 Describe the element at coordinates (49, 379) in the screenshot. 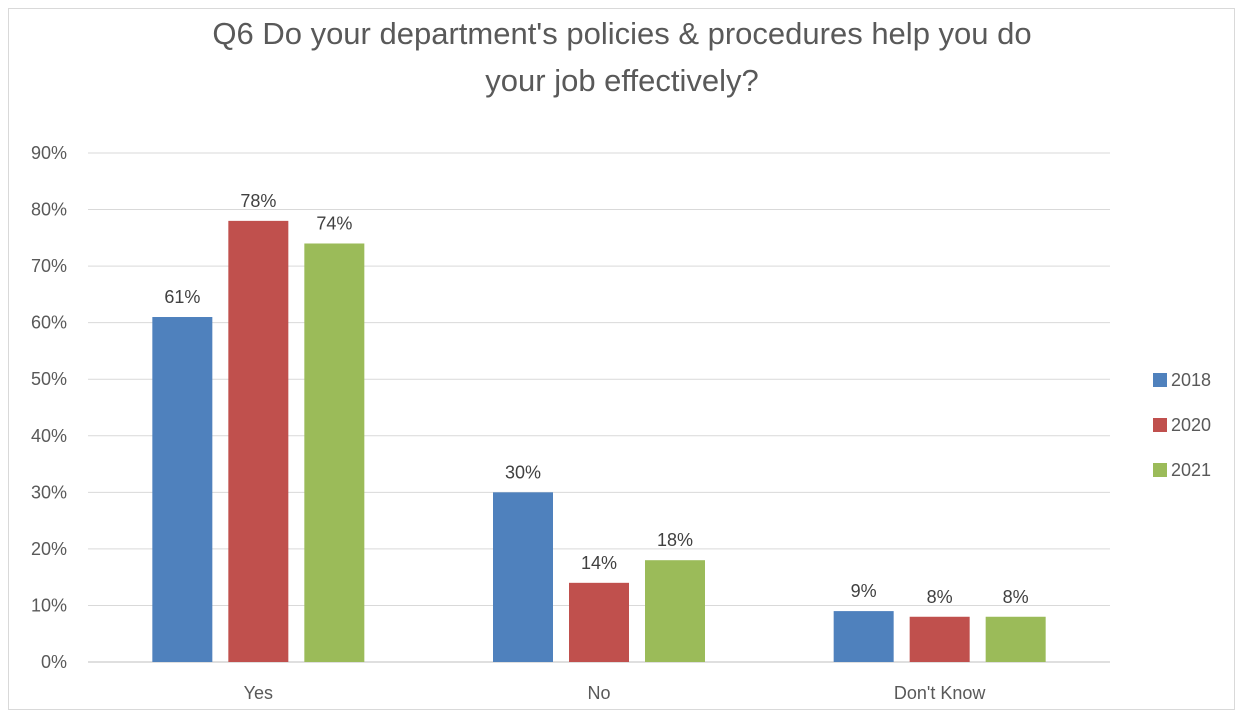

I see `y-tick-label: 50%` at that location.